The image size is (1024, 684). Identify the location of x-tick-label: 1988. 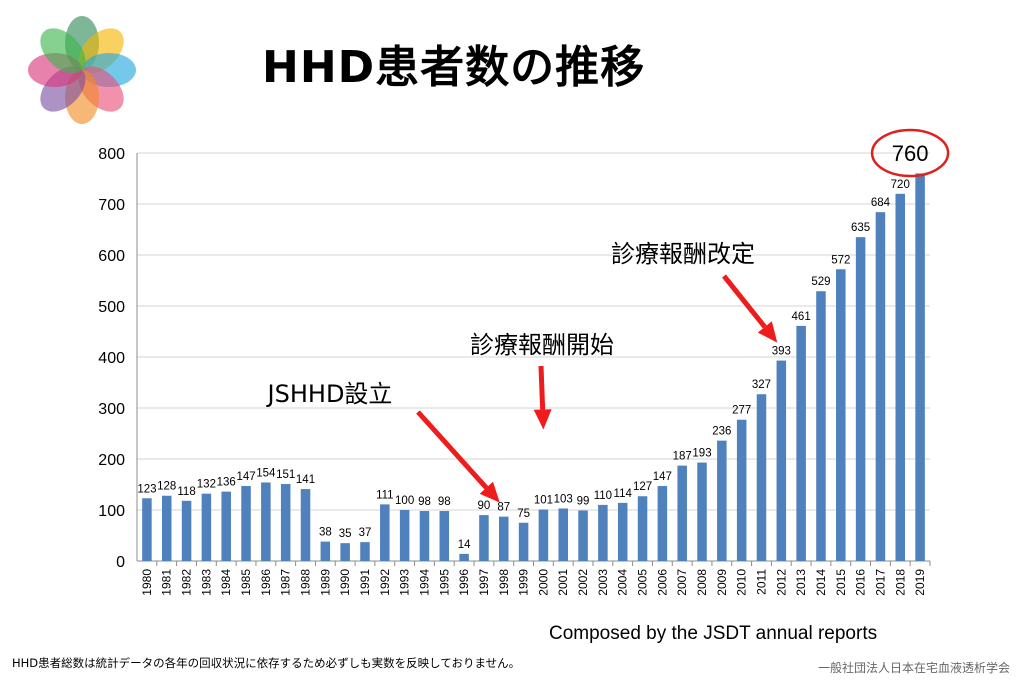
(306, 582).